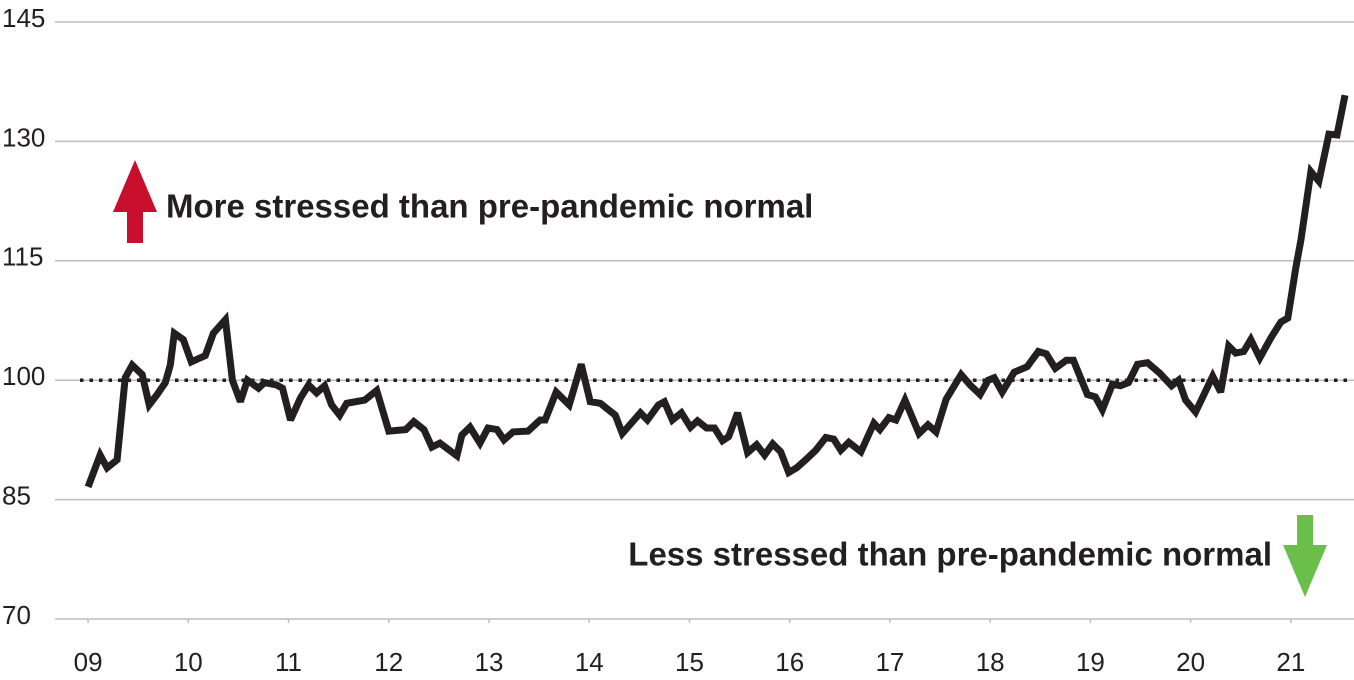  What do you see at coordinates (188, 662) in the screenshot?
I see `x-tick-label: 10` at bounding box center [188, 662].